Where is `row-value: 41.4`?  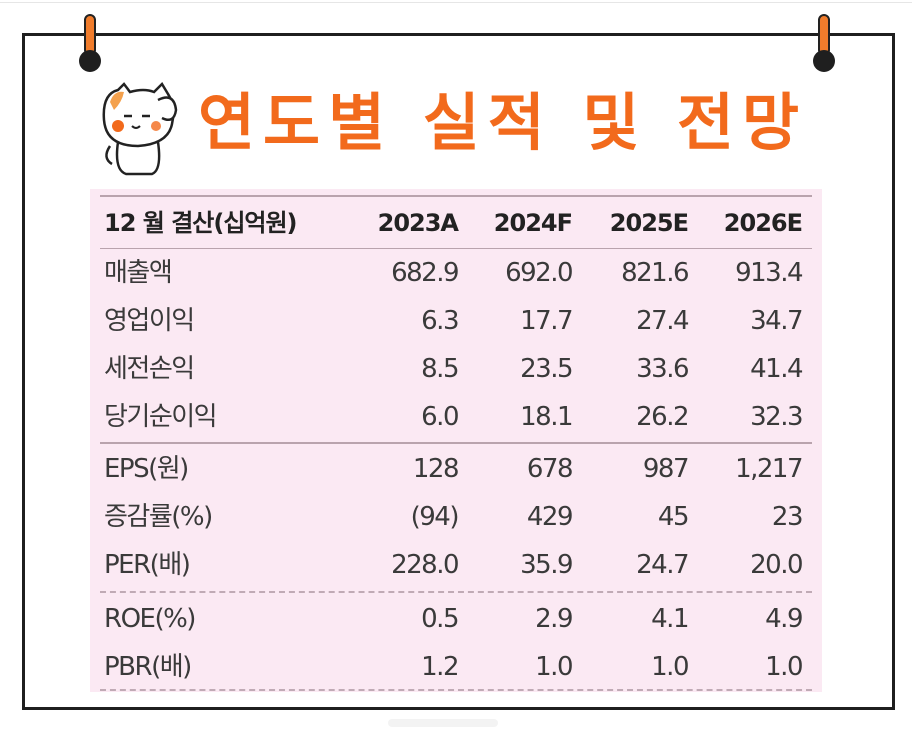 row-value: 41.4 is located at coordinates (776, 369).